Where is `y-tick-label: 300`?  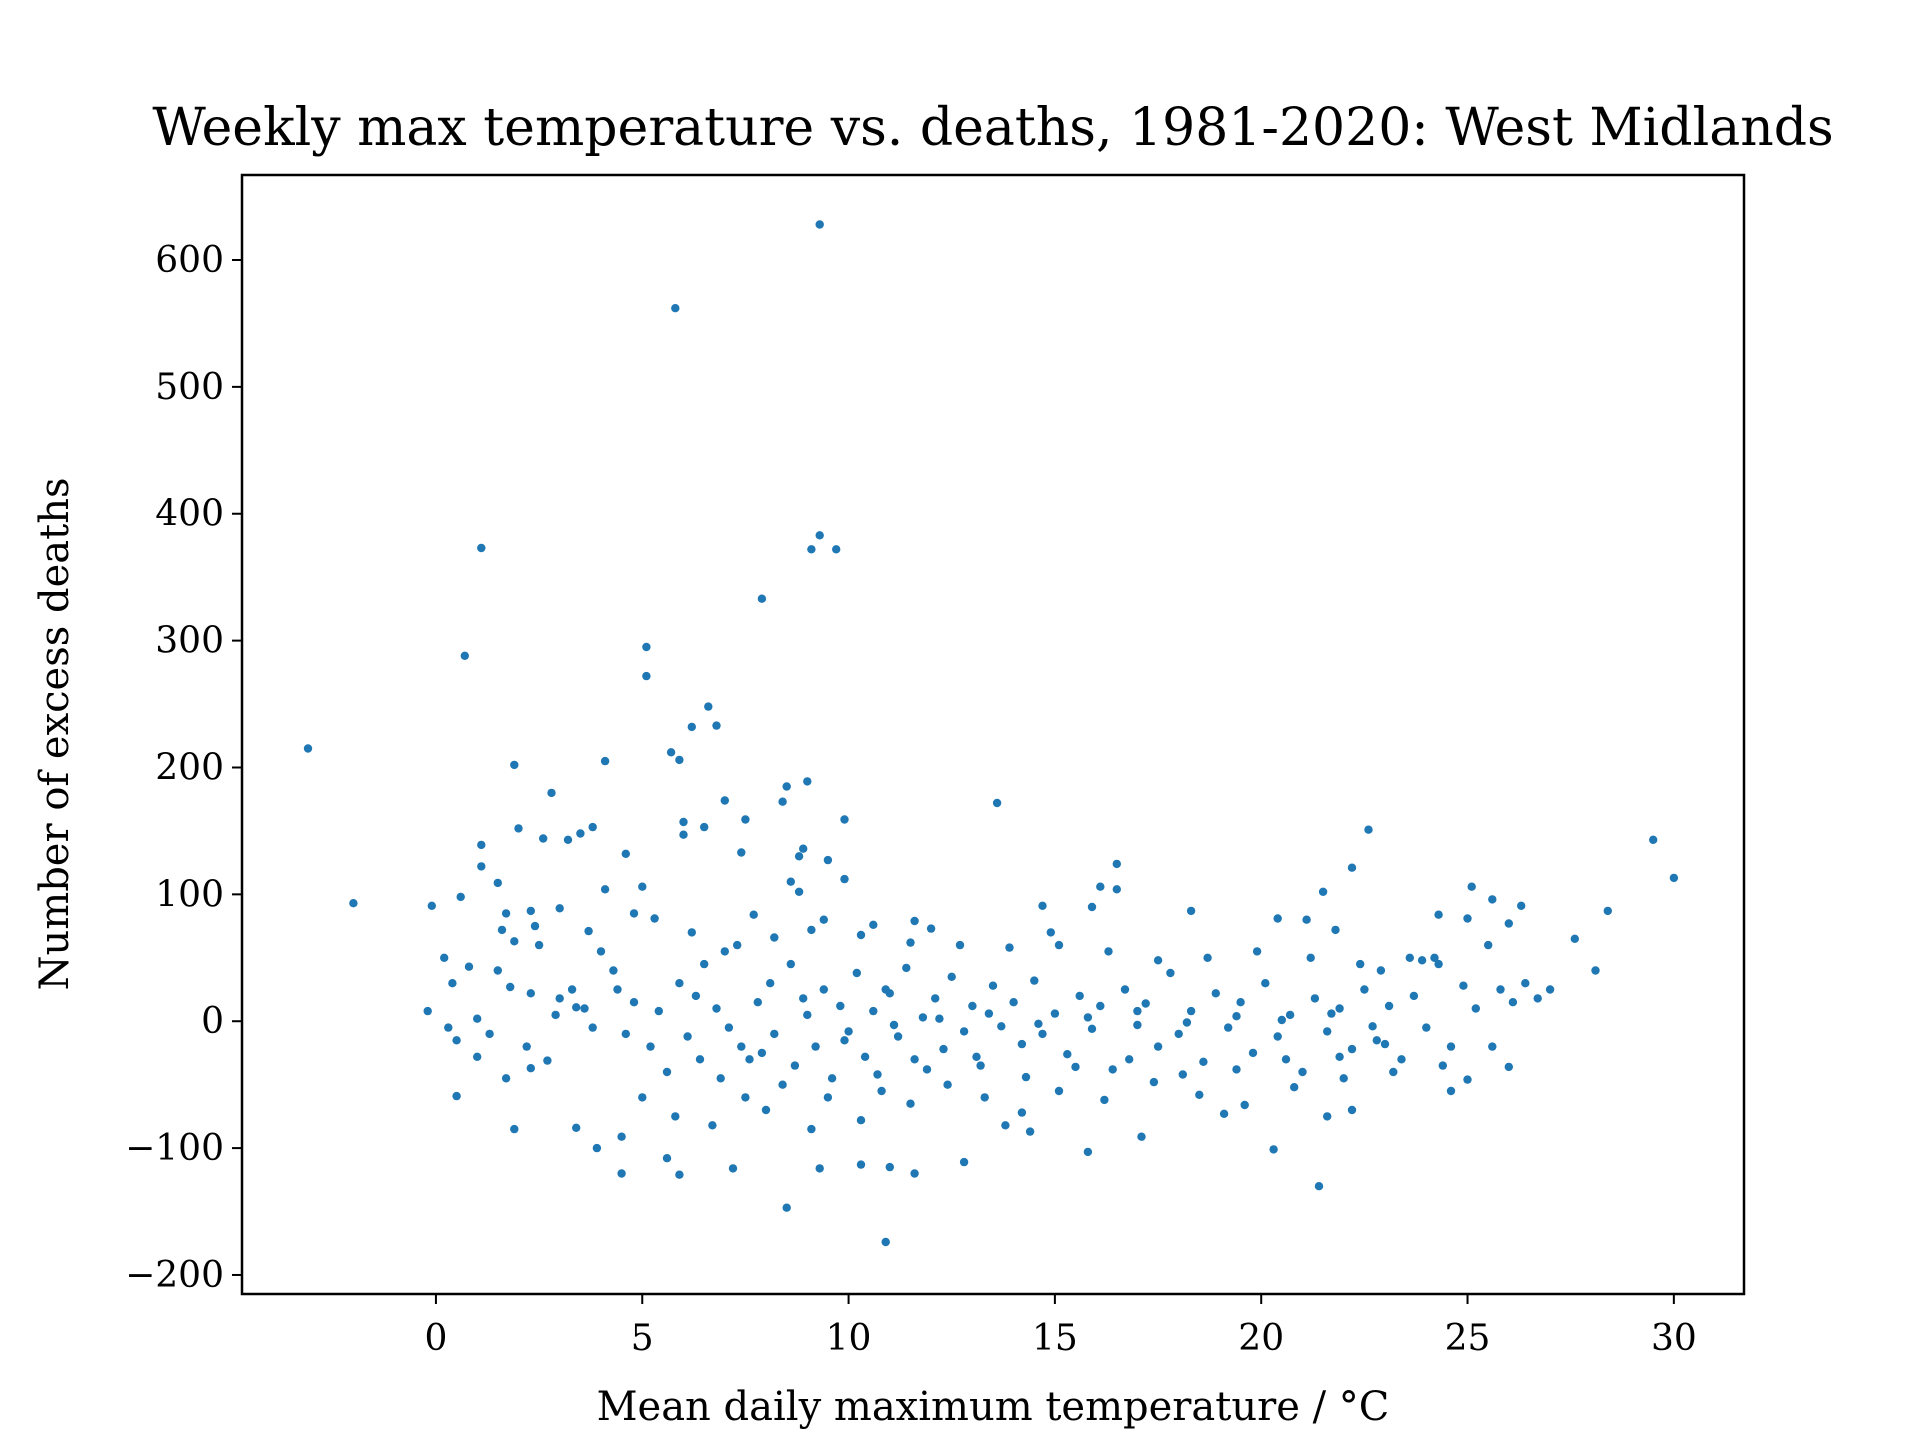
y-tick-label: 300 is located at coordinates (189, 641).